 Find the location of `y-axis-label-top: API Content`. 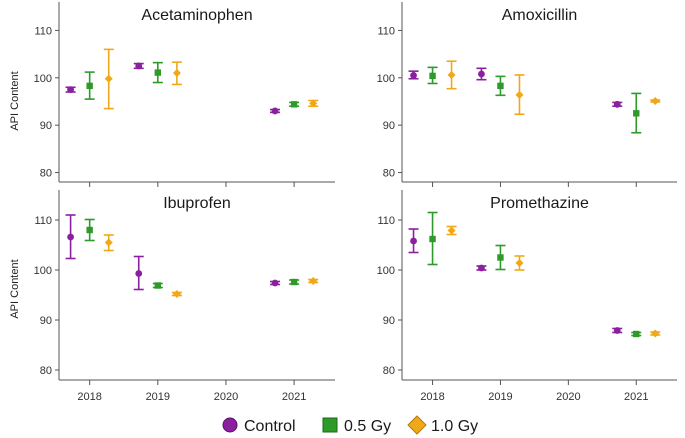

y-axis-label-top: API Content is located at coordinates (15, 100).